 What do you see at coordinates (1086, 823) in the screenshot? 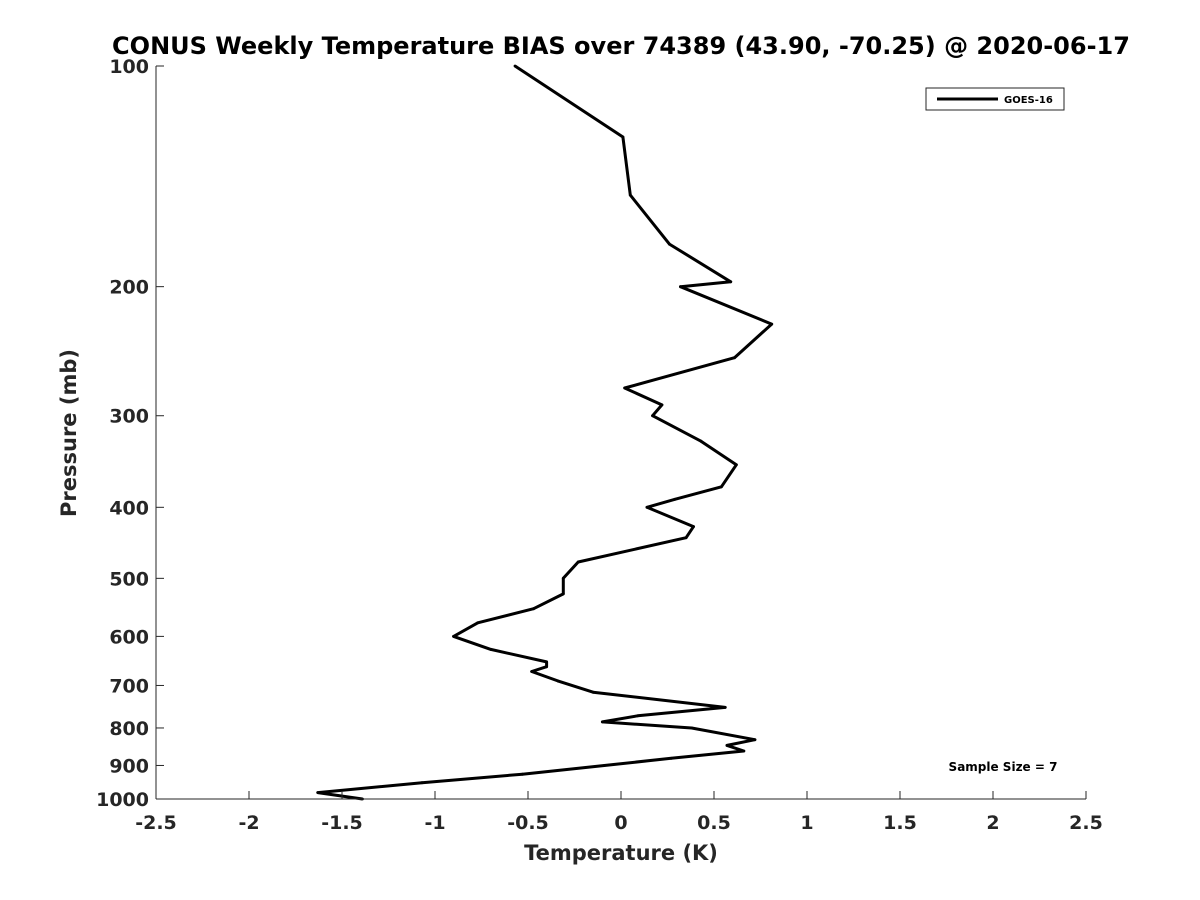
I see `x-tick-label: 2.5` at bounding box center [1086, 823].